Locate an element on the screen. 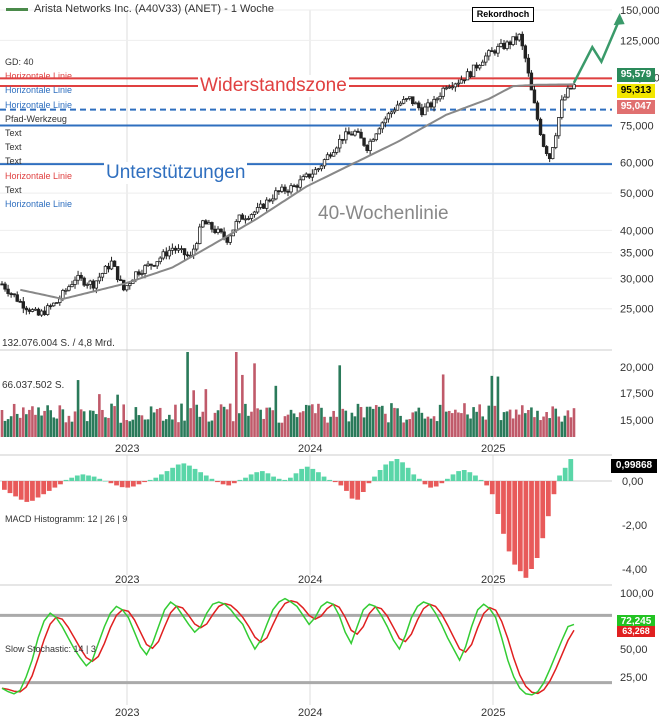  price-tick-label: 150,000 is located at coordinates (639, 11).